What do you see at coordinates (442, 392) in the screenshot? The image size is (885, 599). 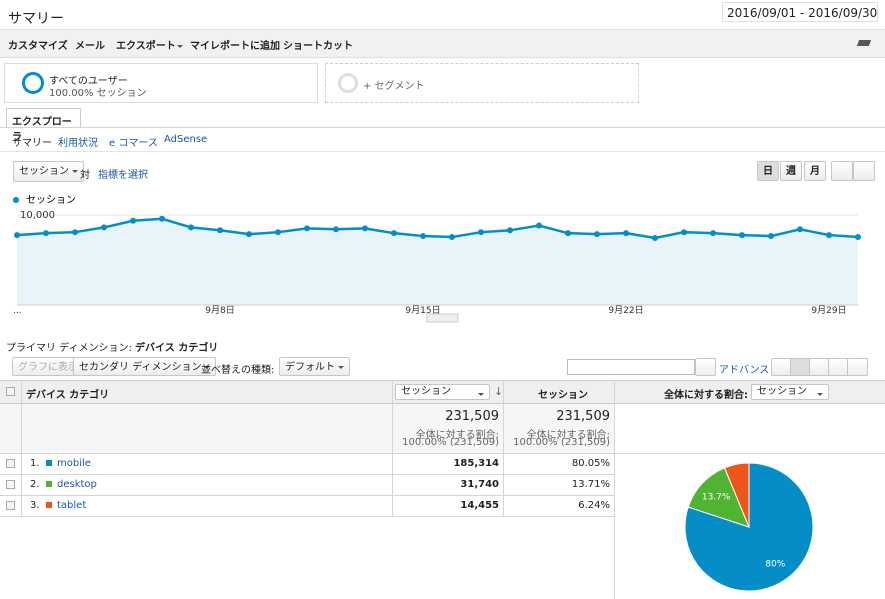 I see `metric-header-select: セッション` at bounding box center [442, 392].